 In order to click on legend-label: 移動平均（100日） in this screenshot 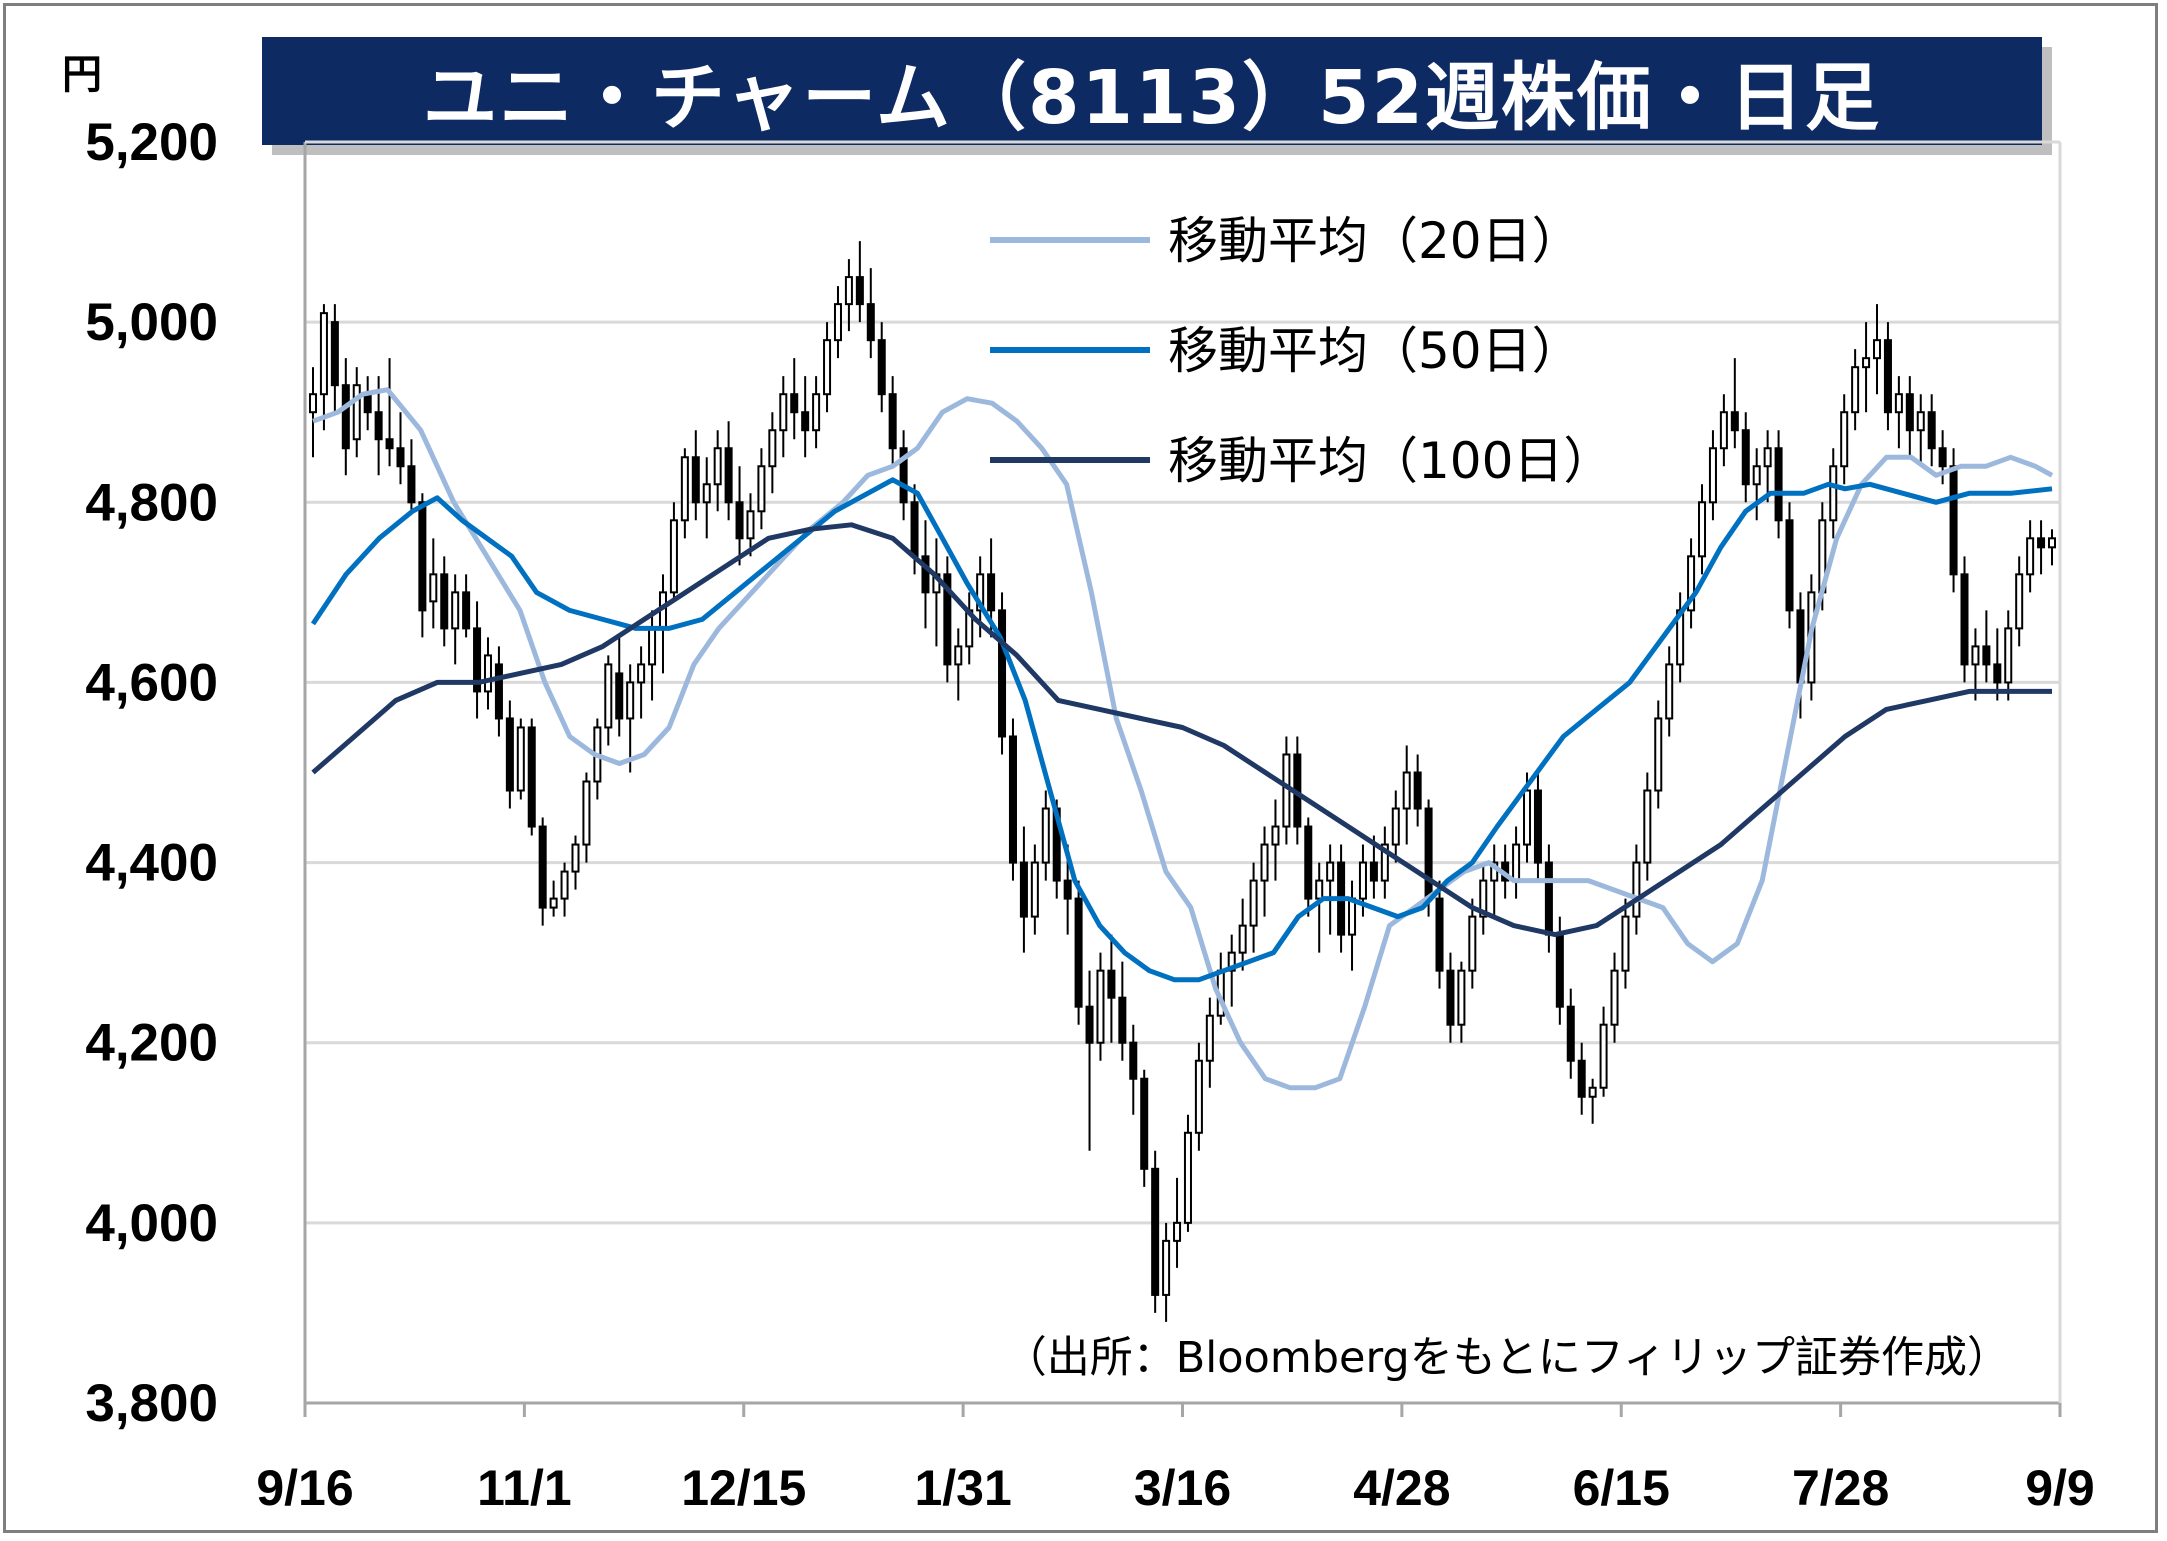, I will do `click(1390, 461)`.